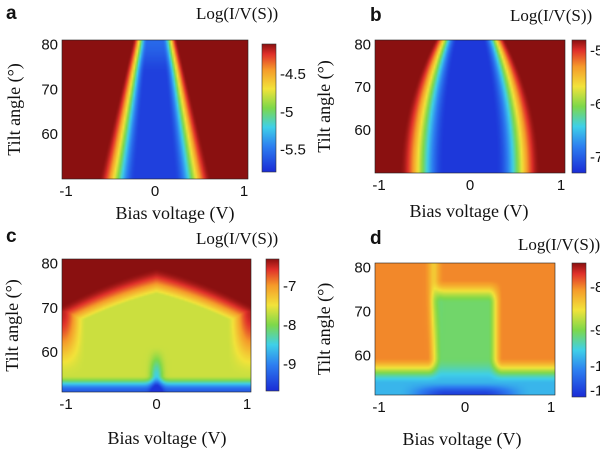  I want to click on colorbar-b, so click(579, 106).